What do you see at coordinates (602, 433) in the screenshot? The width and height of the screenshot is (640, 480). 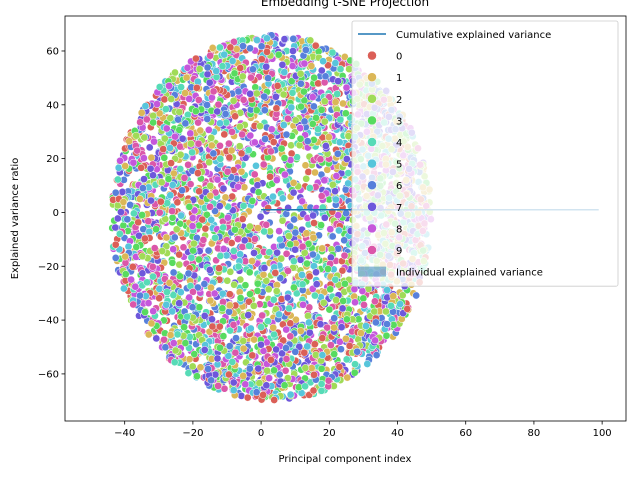 I see `x-tick-label: 100` at bounding box center [602, 433].